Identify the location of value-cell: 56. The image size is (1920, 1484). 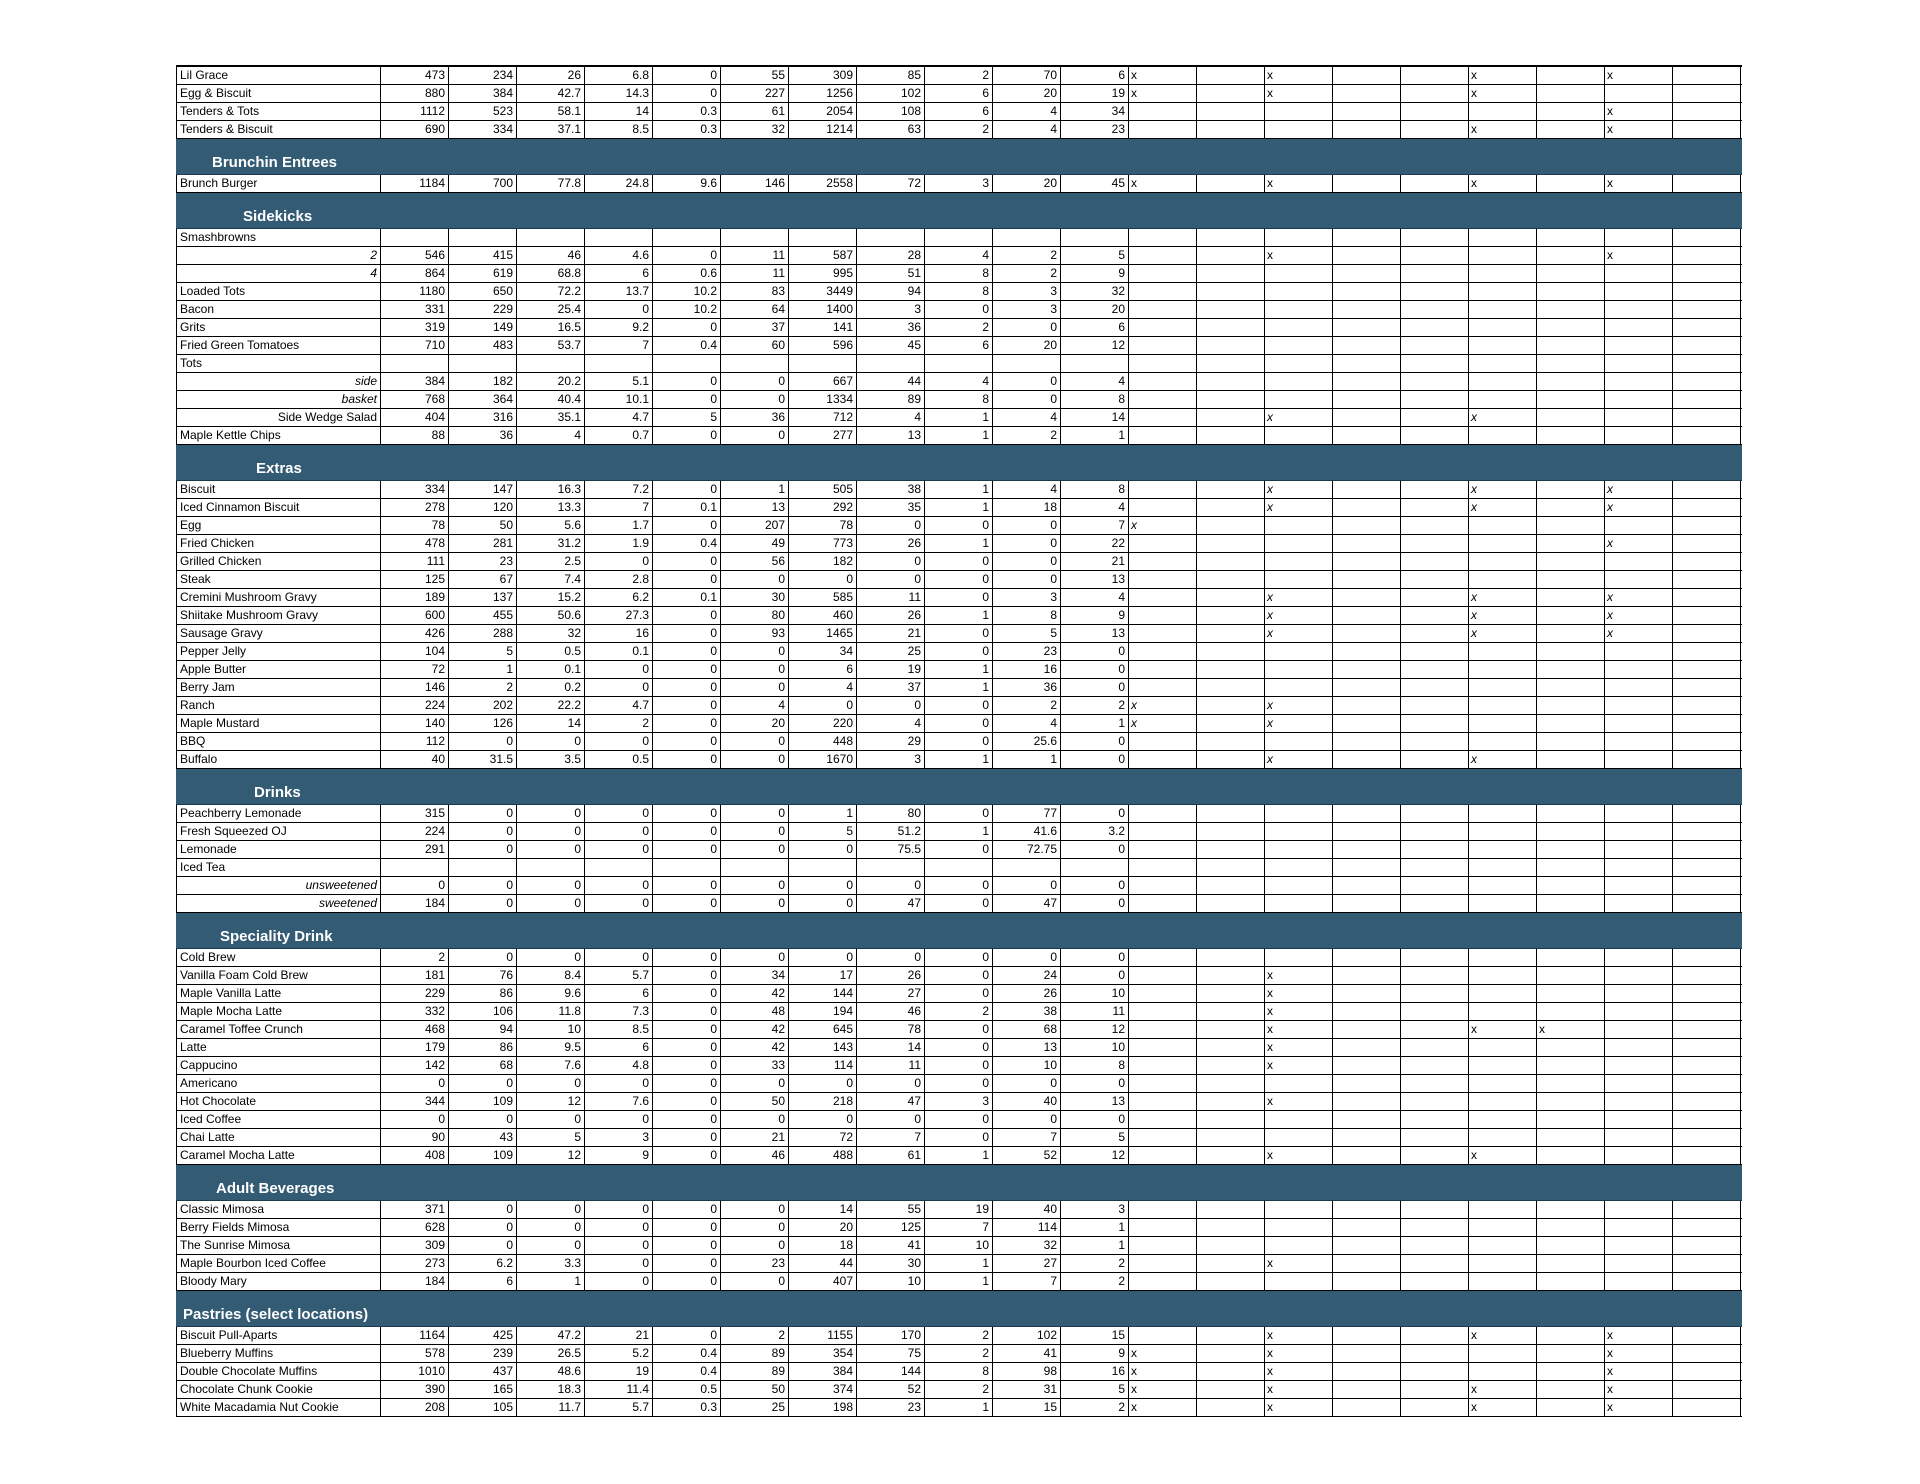
(755, 561).